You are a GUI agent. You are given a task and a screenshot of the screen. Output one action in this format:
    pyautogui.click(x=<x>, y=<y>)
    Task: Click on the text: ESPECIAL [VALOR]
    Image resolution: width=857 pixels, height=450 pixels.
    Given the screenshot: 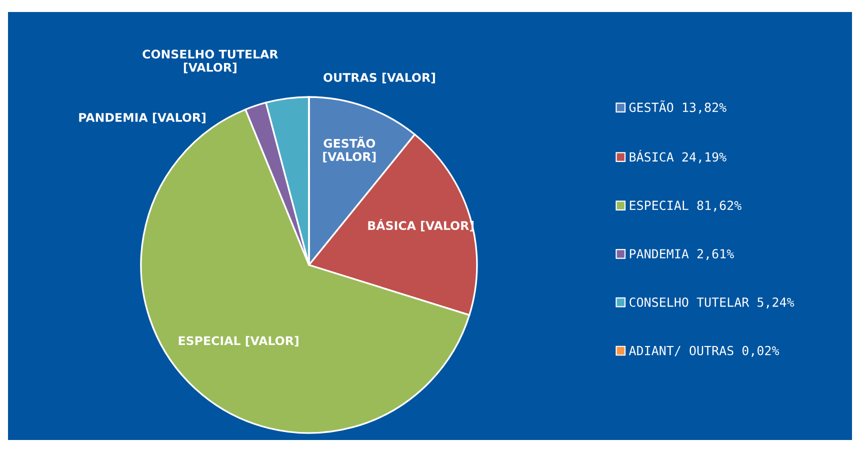 What is the action you would take?
    pyautogui.click(x=238, y=341)
    